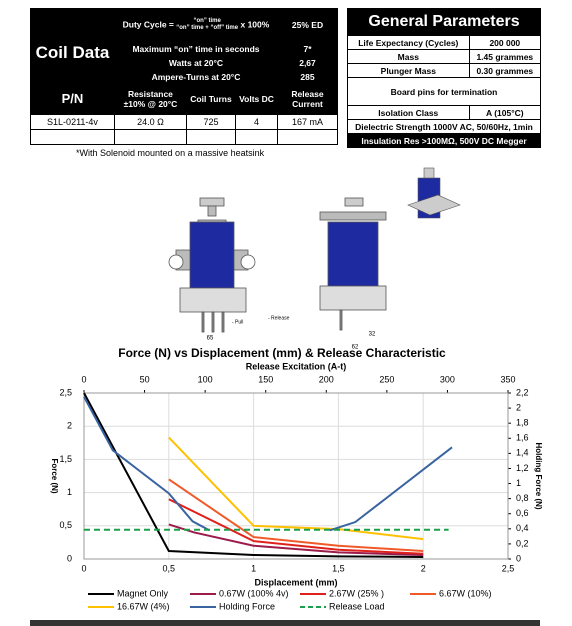 Image resolution: width=572 pixels, height=626 pixels. Describe the element at coordinates (507, 379) in the screenshot. I see `x2-tick-label: 350` at that location.